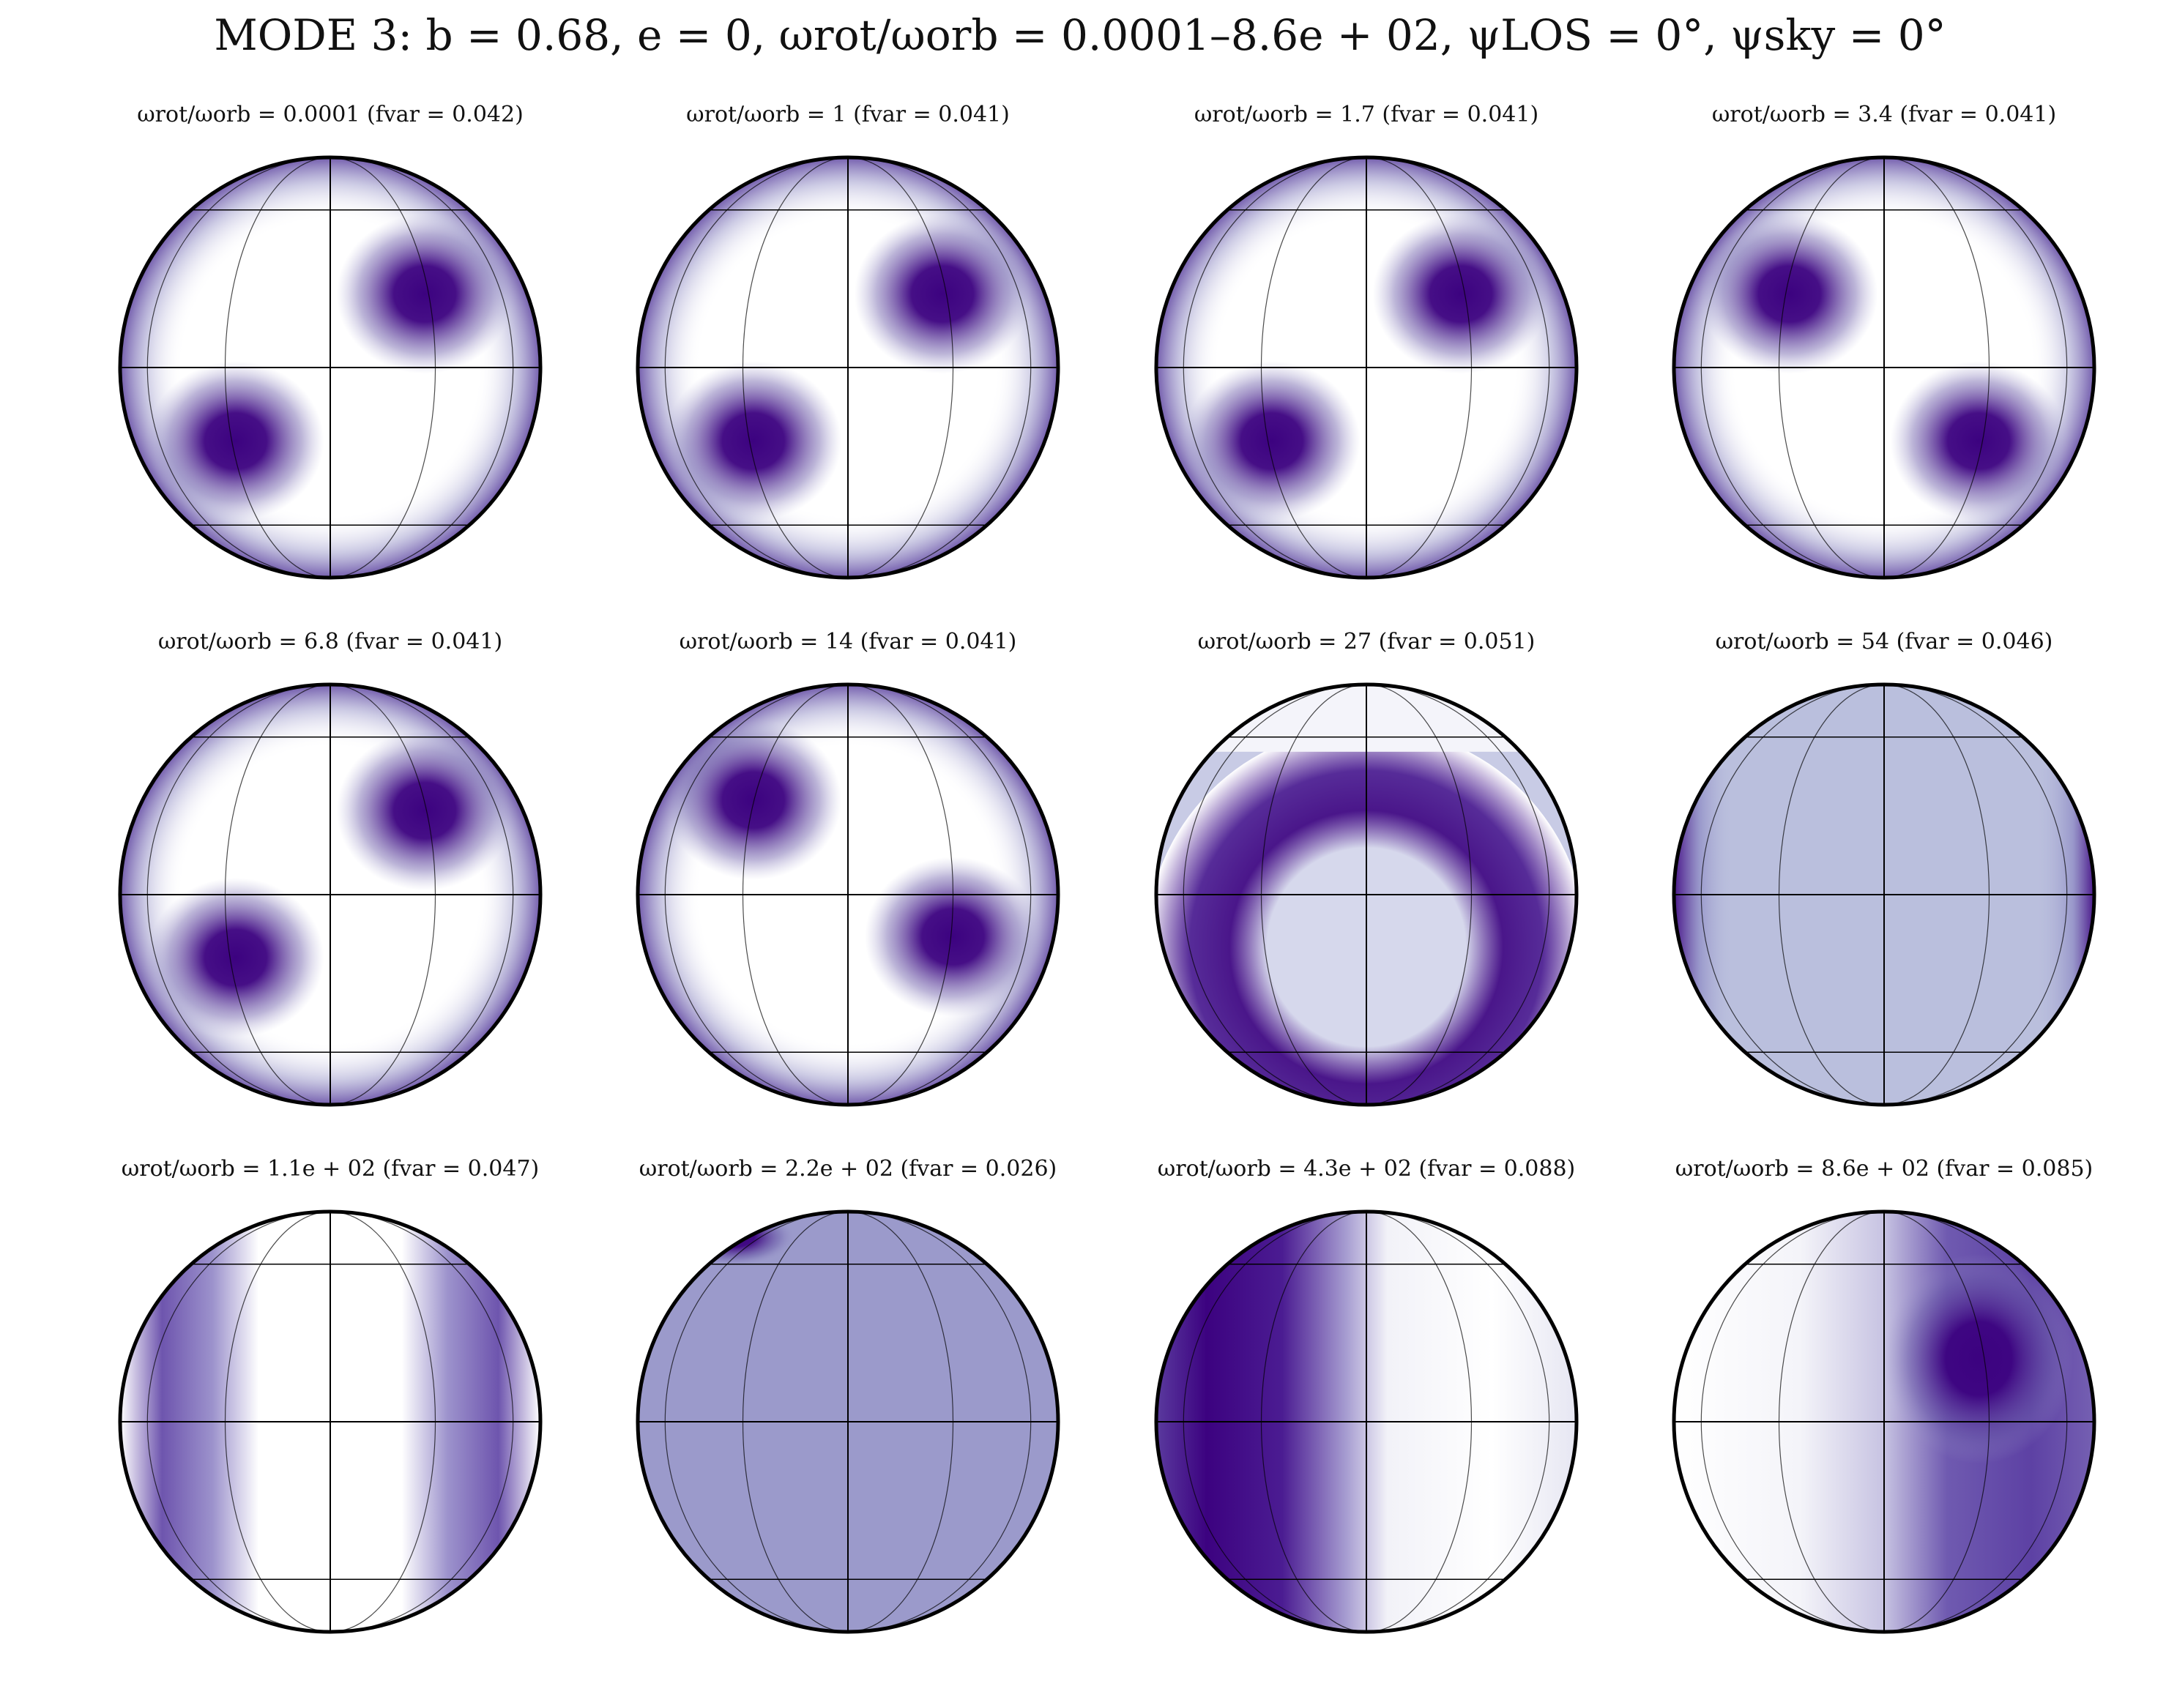 This screenshot has width=2166, height=1708. I want to click on panel-title: ωrot/ωorb = 27 (fvar = 0.051), so click(1367, 642).